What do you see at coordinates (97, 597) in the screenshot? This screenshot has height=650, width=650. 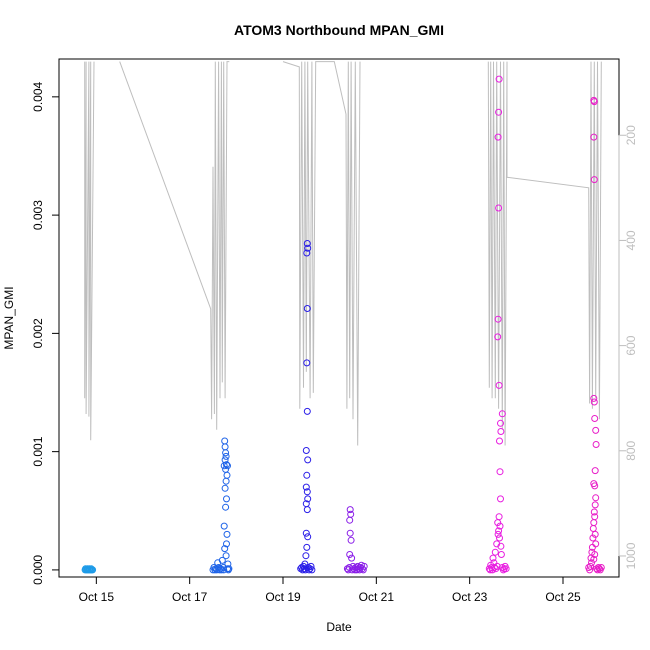 I see `x-tick-label: Oct 15` at bounding box center [97, 597].